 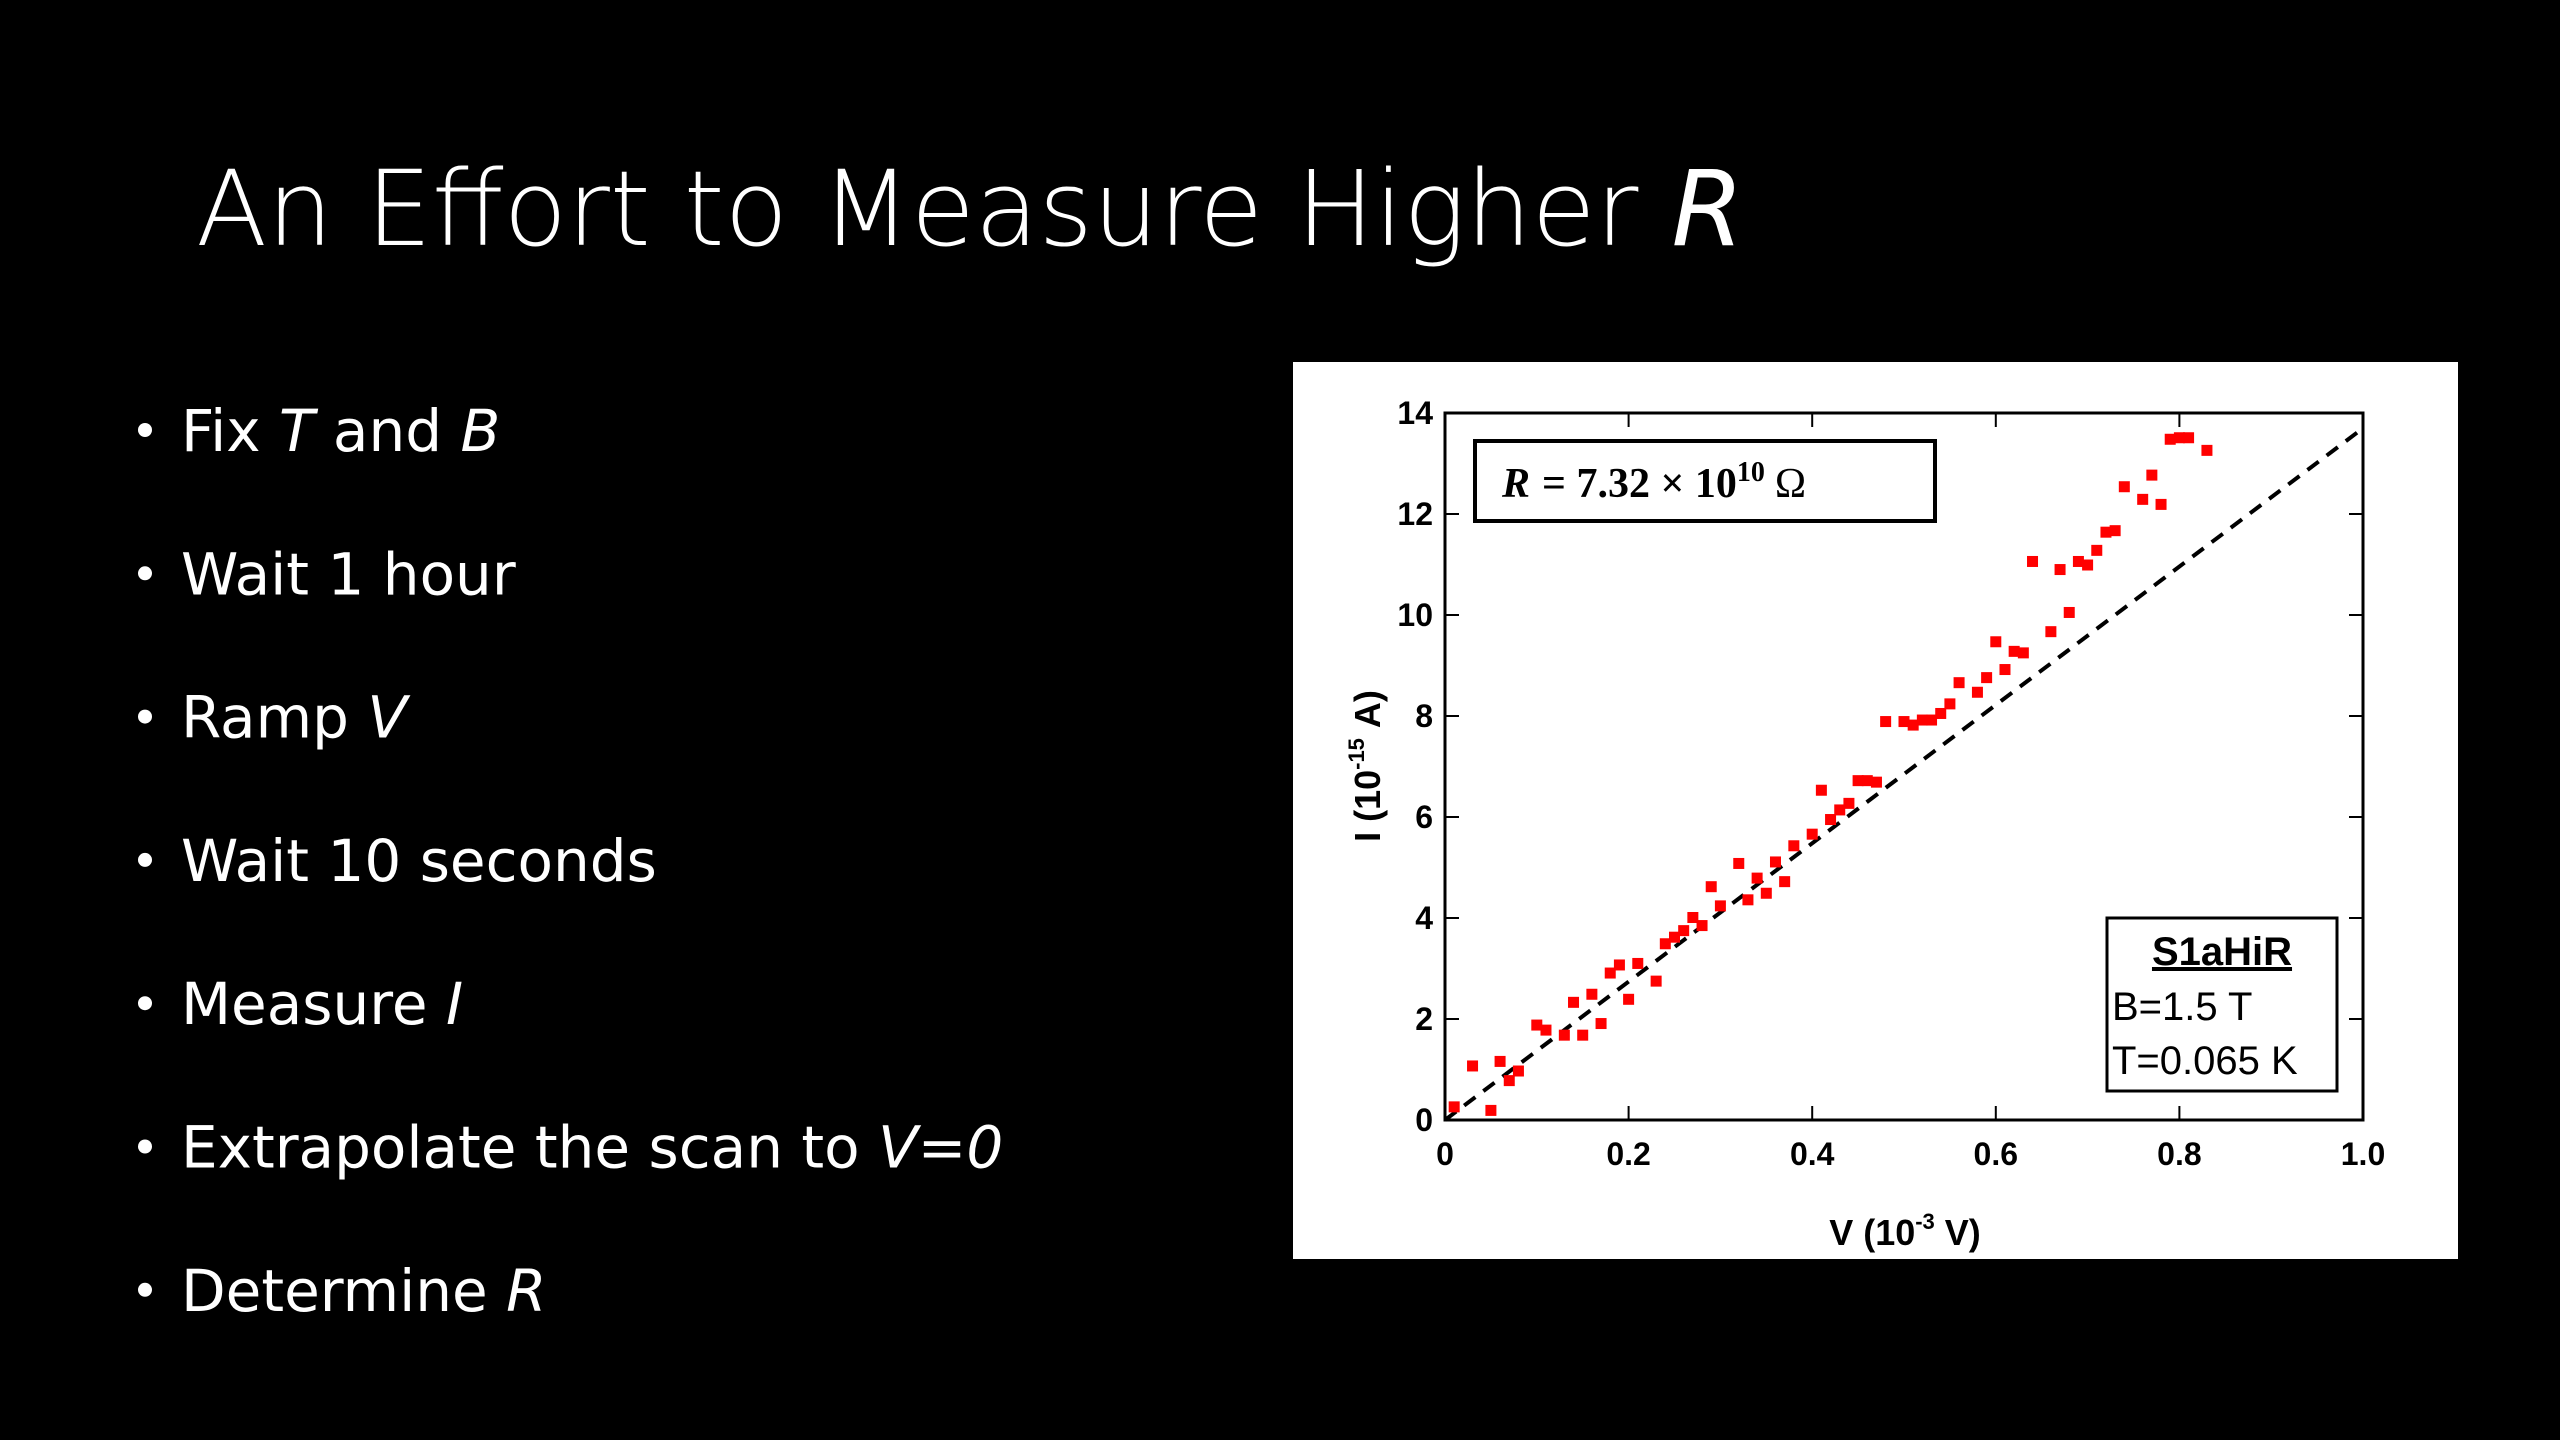 What do you see at coordinates (1424, 1120) in the screenshot?
I see `y-tick-label: 0` at bounding box center [1424, 1120].